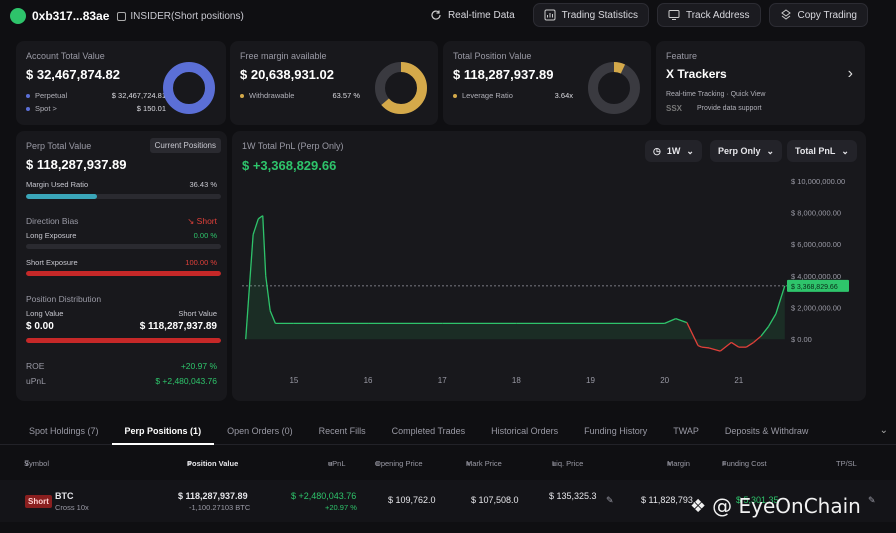 This screenshot has width=896, height=533. I want to click on refresh-icon, so click(436, 15).